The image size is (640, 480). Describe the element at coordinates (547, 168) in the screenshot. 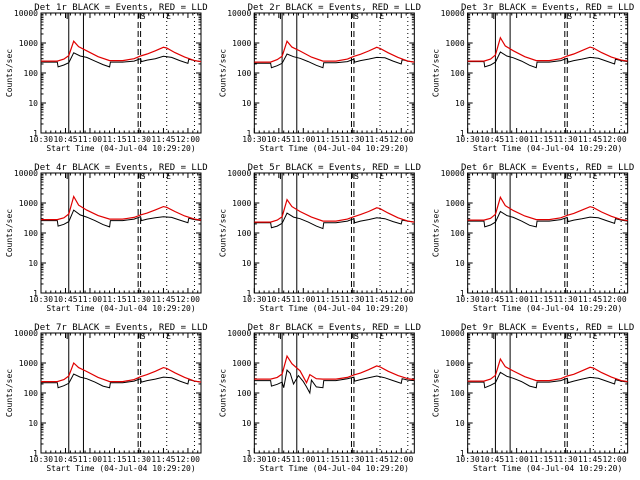

I see `panel-title: Det 6r BLACK = Events, RED = LLD` at that location.